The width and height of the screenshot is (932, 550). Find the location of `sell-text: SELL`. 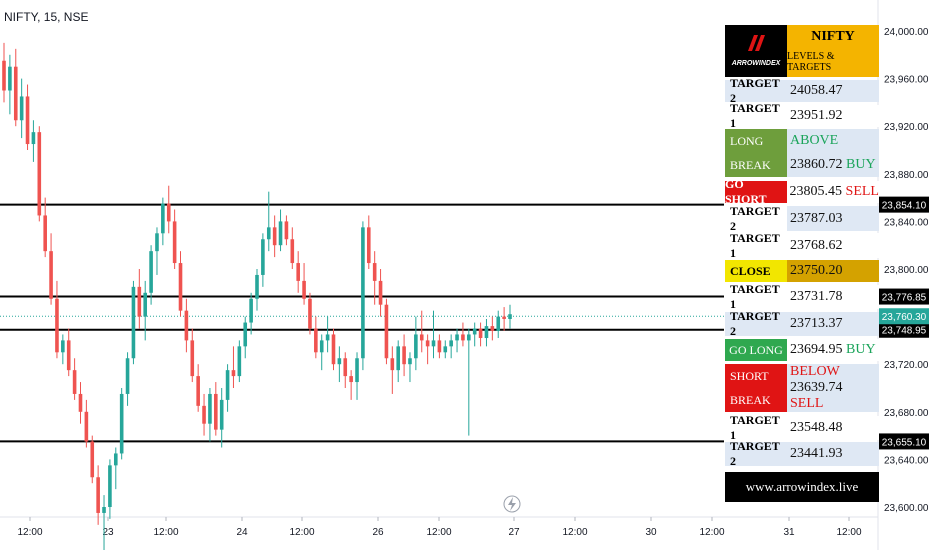

sell-text: SELL is located at coordinates (807, 403).